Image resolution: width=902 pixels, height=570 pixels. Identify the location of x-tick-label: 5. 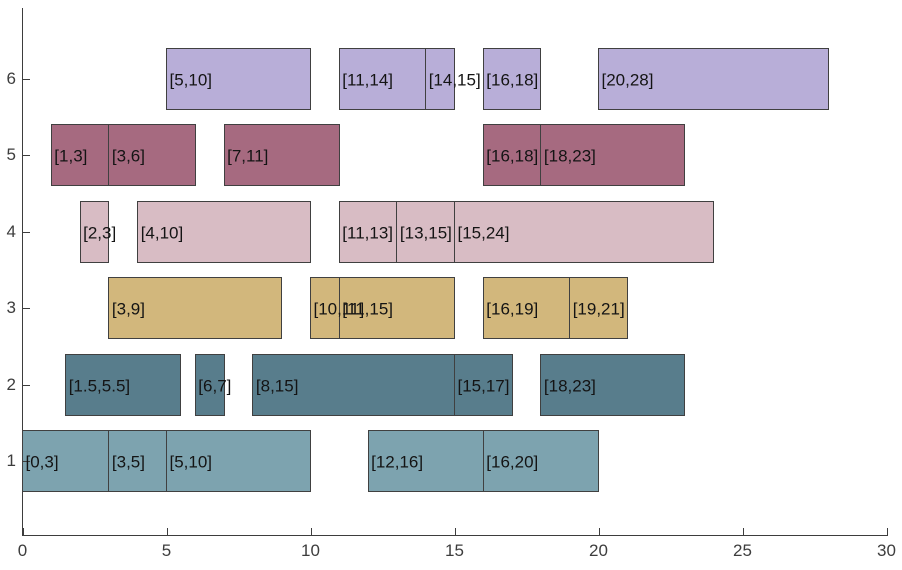
(166, 550).